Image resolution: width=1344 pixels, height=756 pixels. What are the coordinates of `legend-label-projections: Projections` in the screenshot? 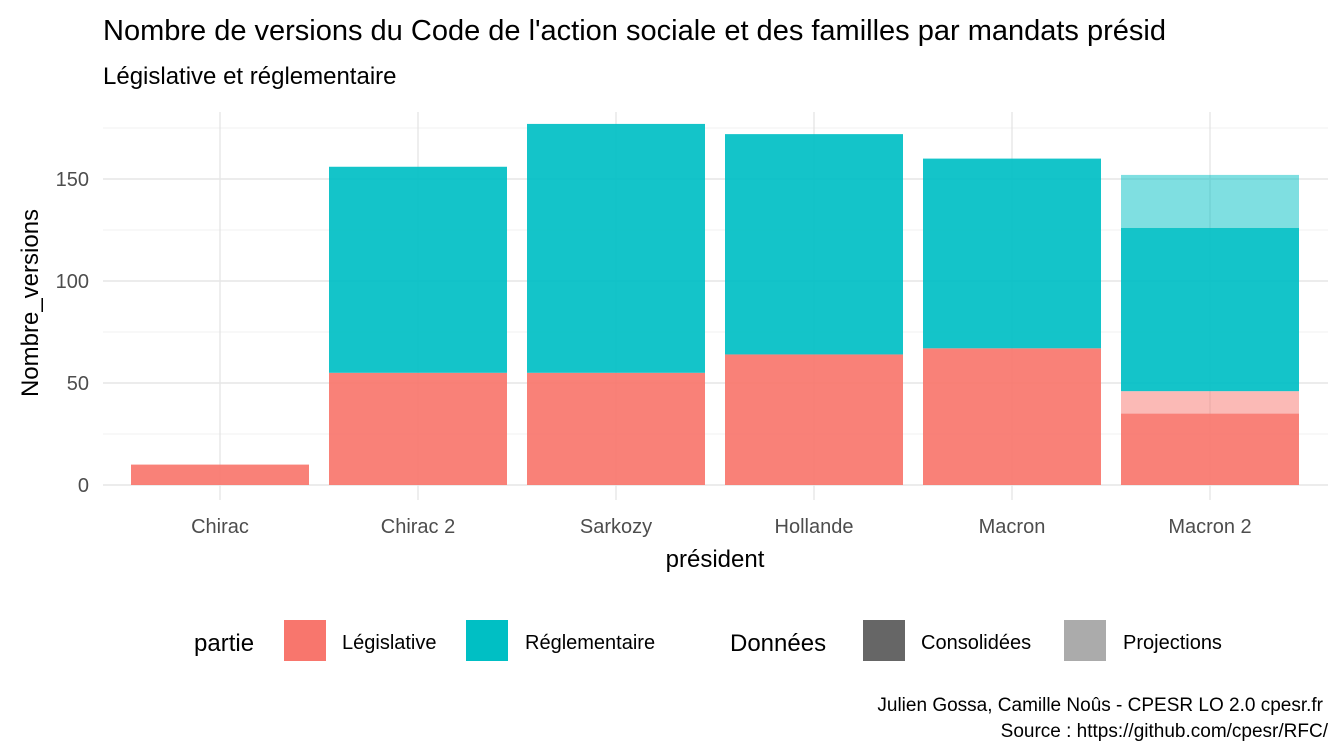 It's located at (1172, 643).